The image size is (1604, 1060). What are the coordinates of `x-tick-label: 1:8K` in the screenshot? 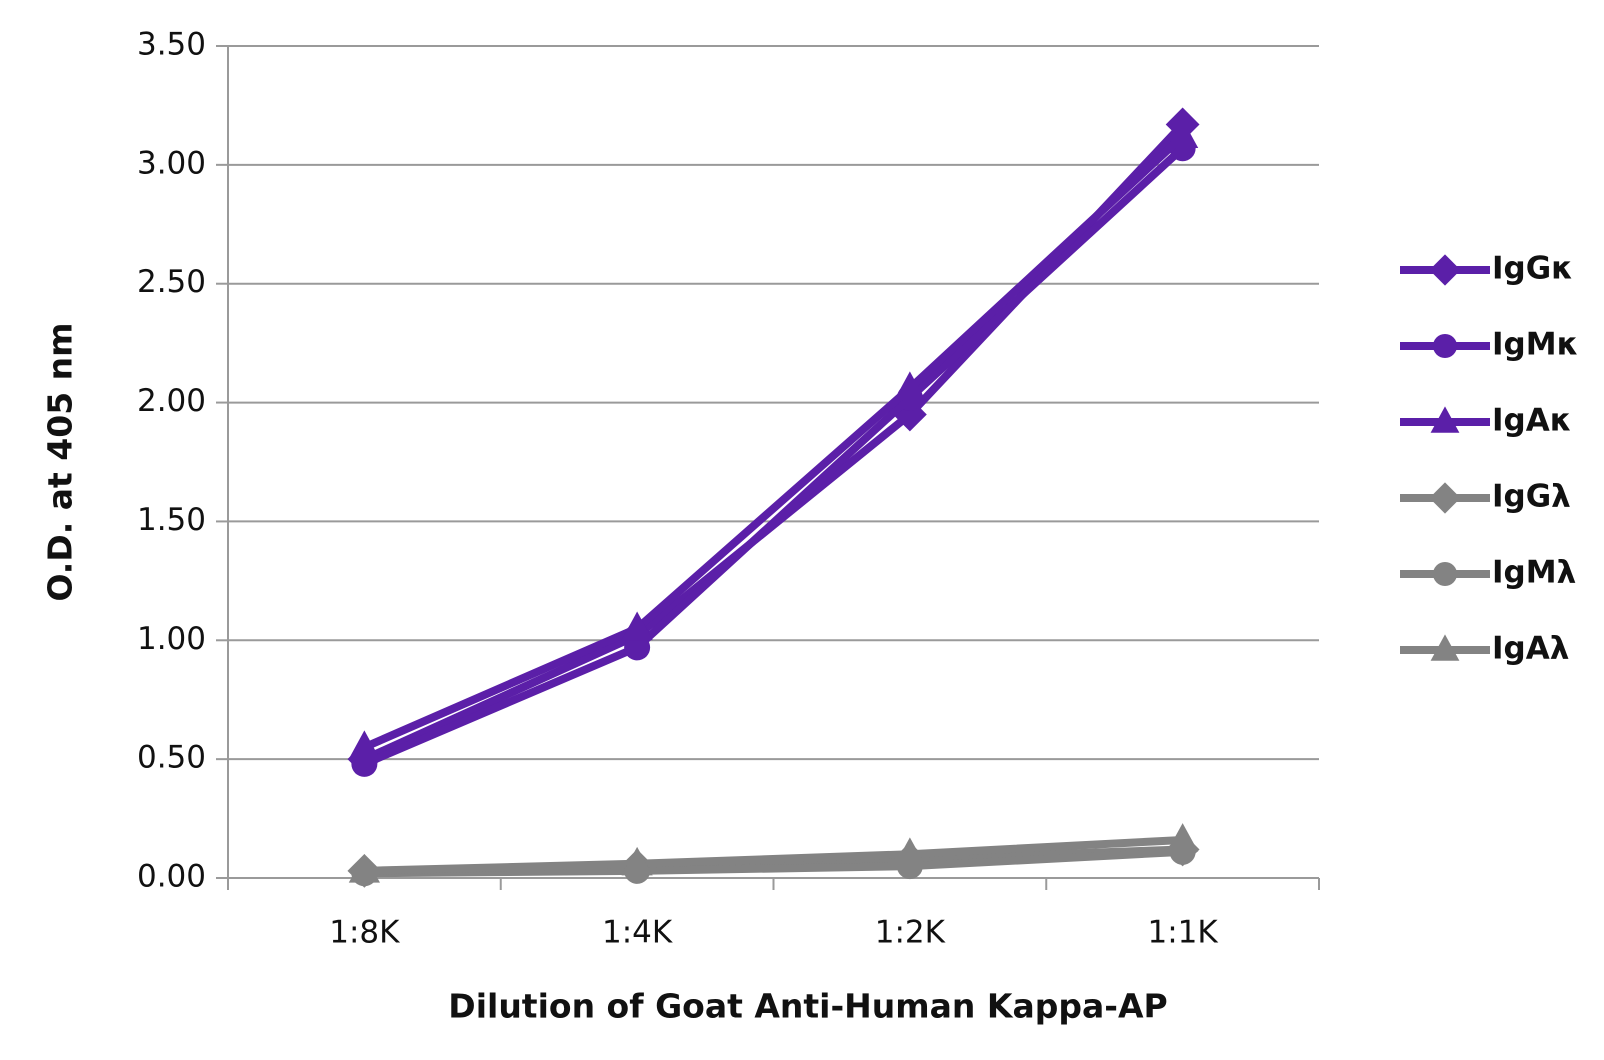 It's located at (364, 933).